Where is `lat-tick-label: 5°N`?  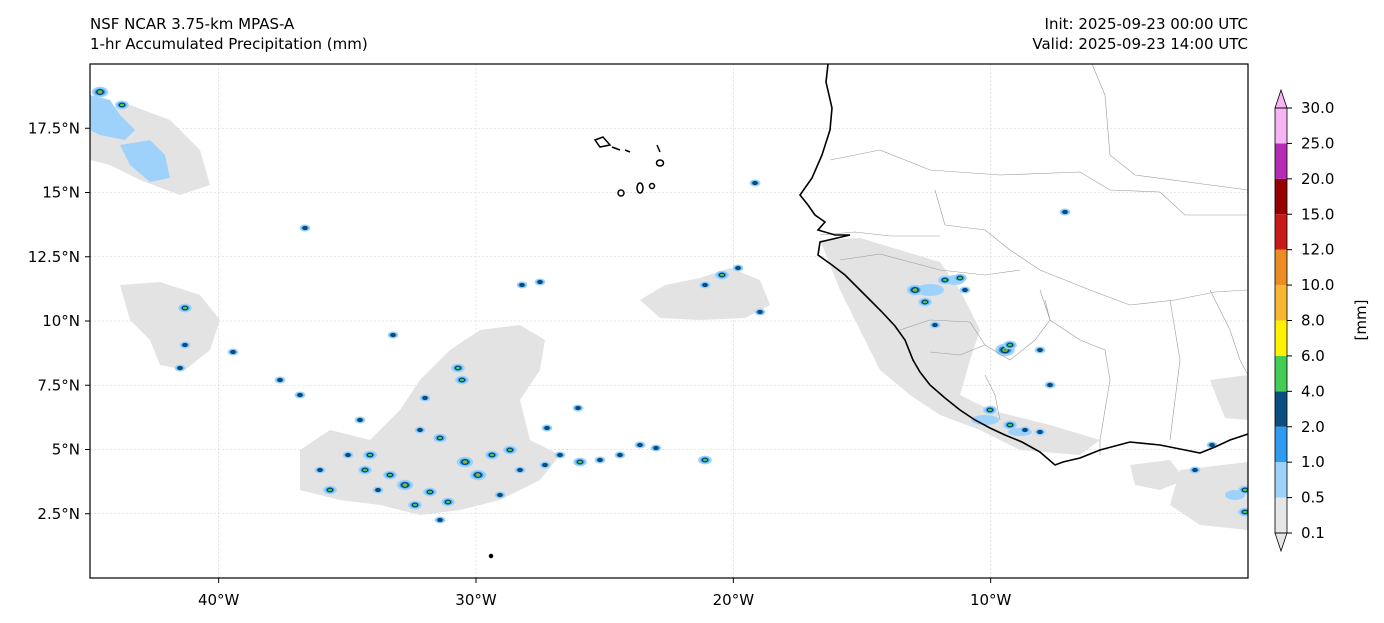
lat-tick-label: 5°N is located at coordinates (66, 450).